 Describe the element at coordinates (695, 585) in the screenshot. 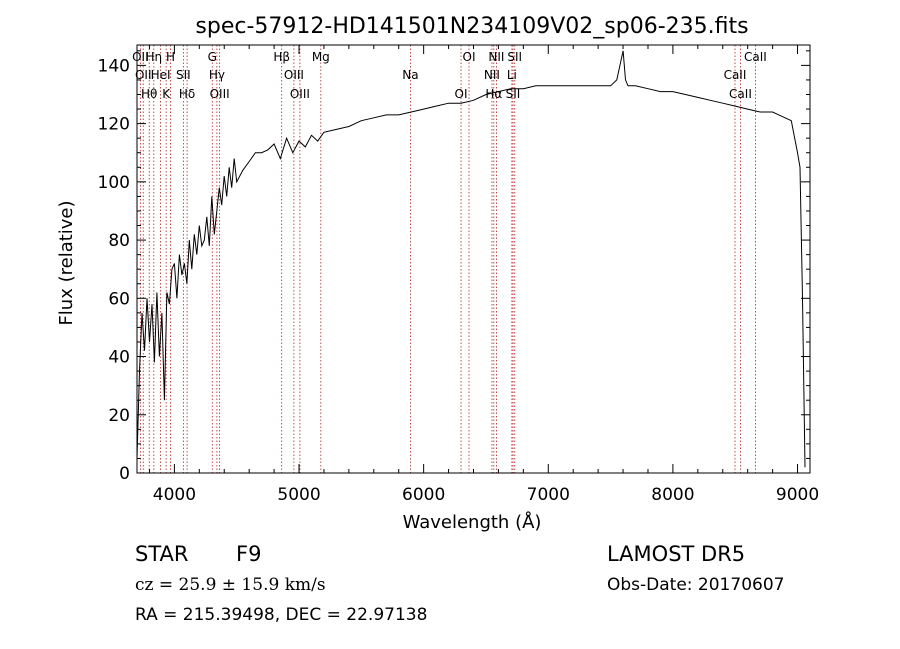

I see `observation-date: Obs-Date: 20170607` at that location.